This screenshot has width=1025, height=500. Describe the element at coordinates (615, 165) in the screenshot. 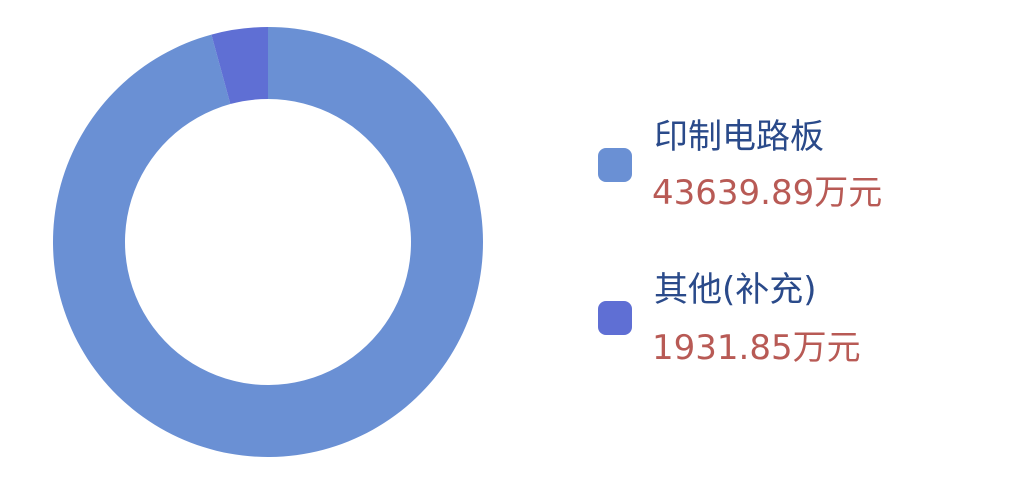

I see `legend-swatch-pcb` at that location.